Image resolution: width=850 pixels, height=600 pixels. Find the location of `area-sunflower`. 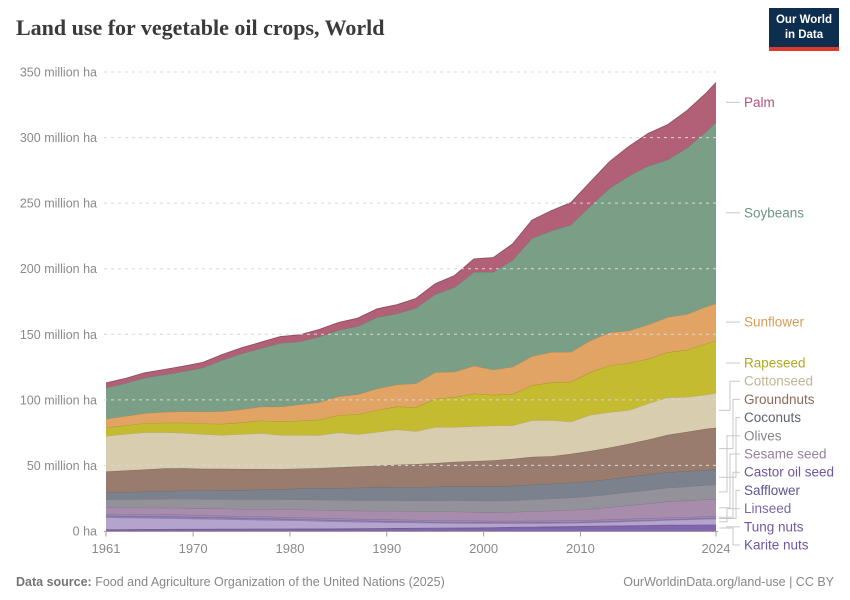

area-sunflower is located at coordinates (411, 365).